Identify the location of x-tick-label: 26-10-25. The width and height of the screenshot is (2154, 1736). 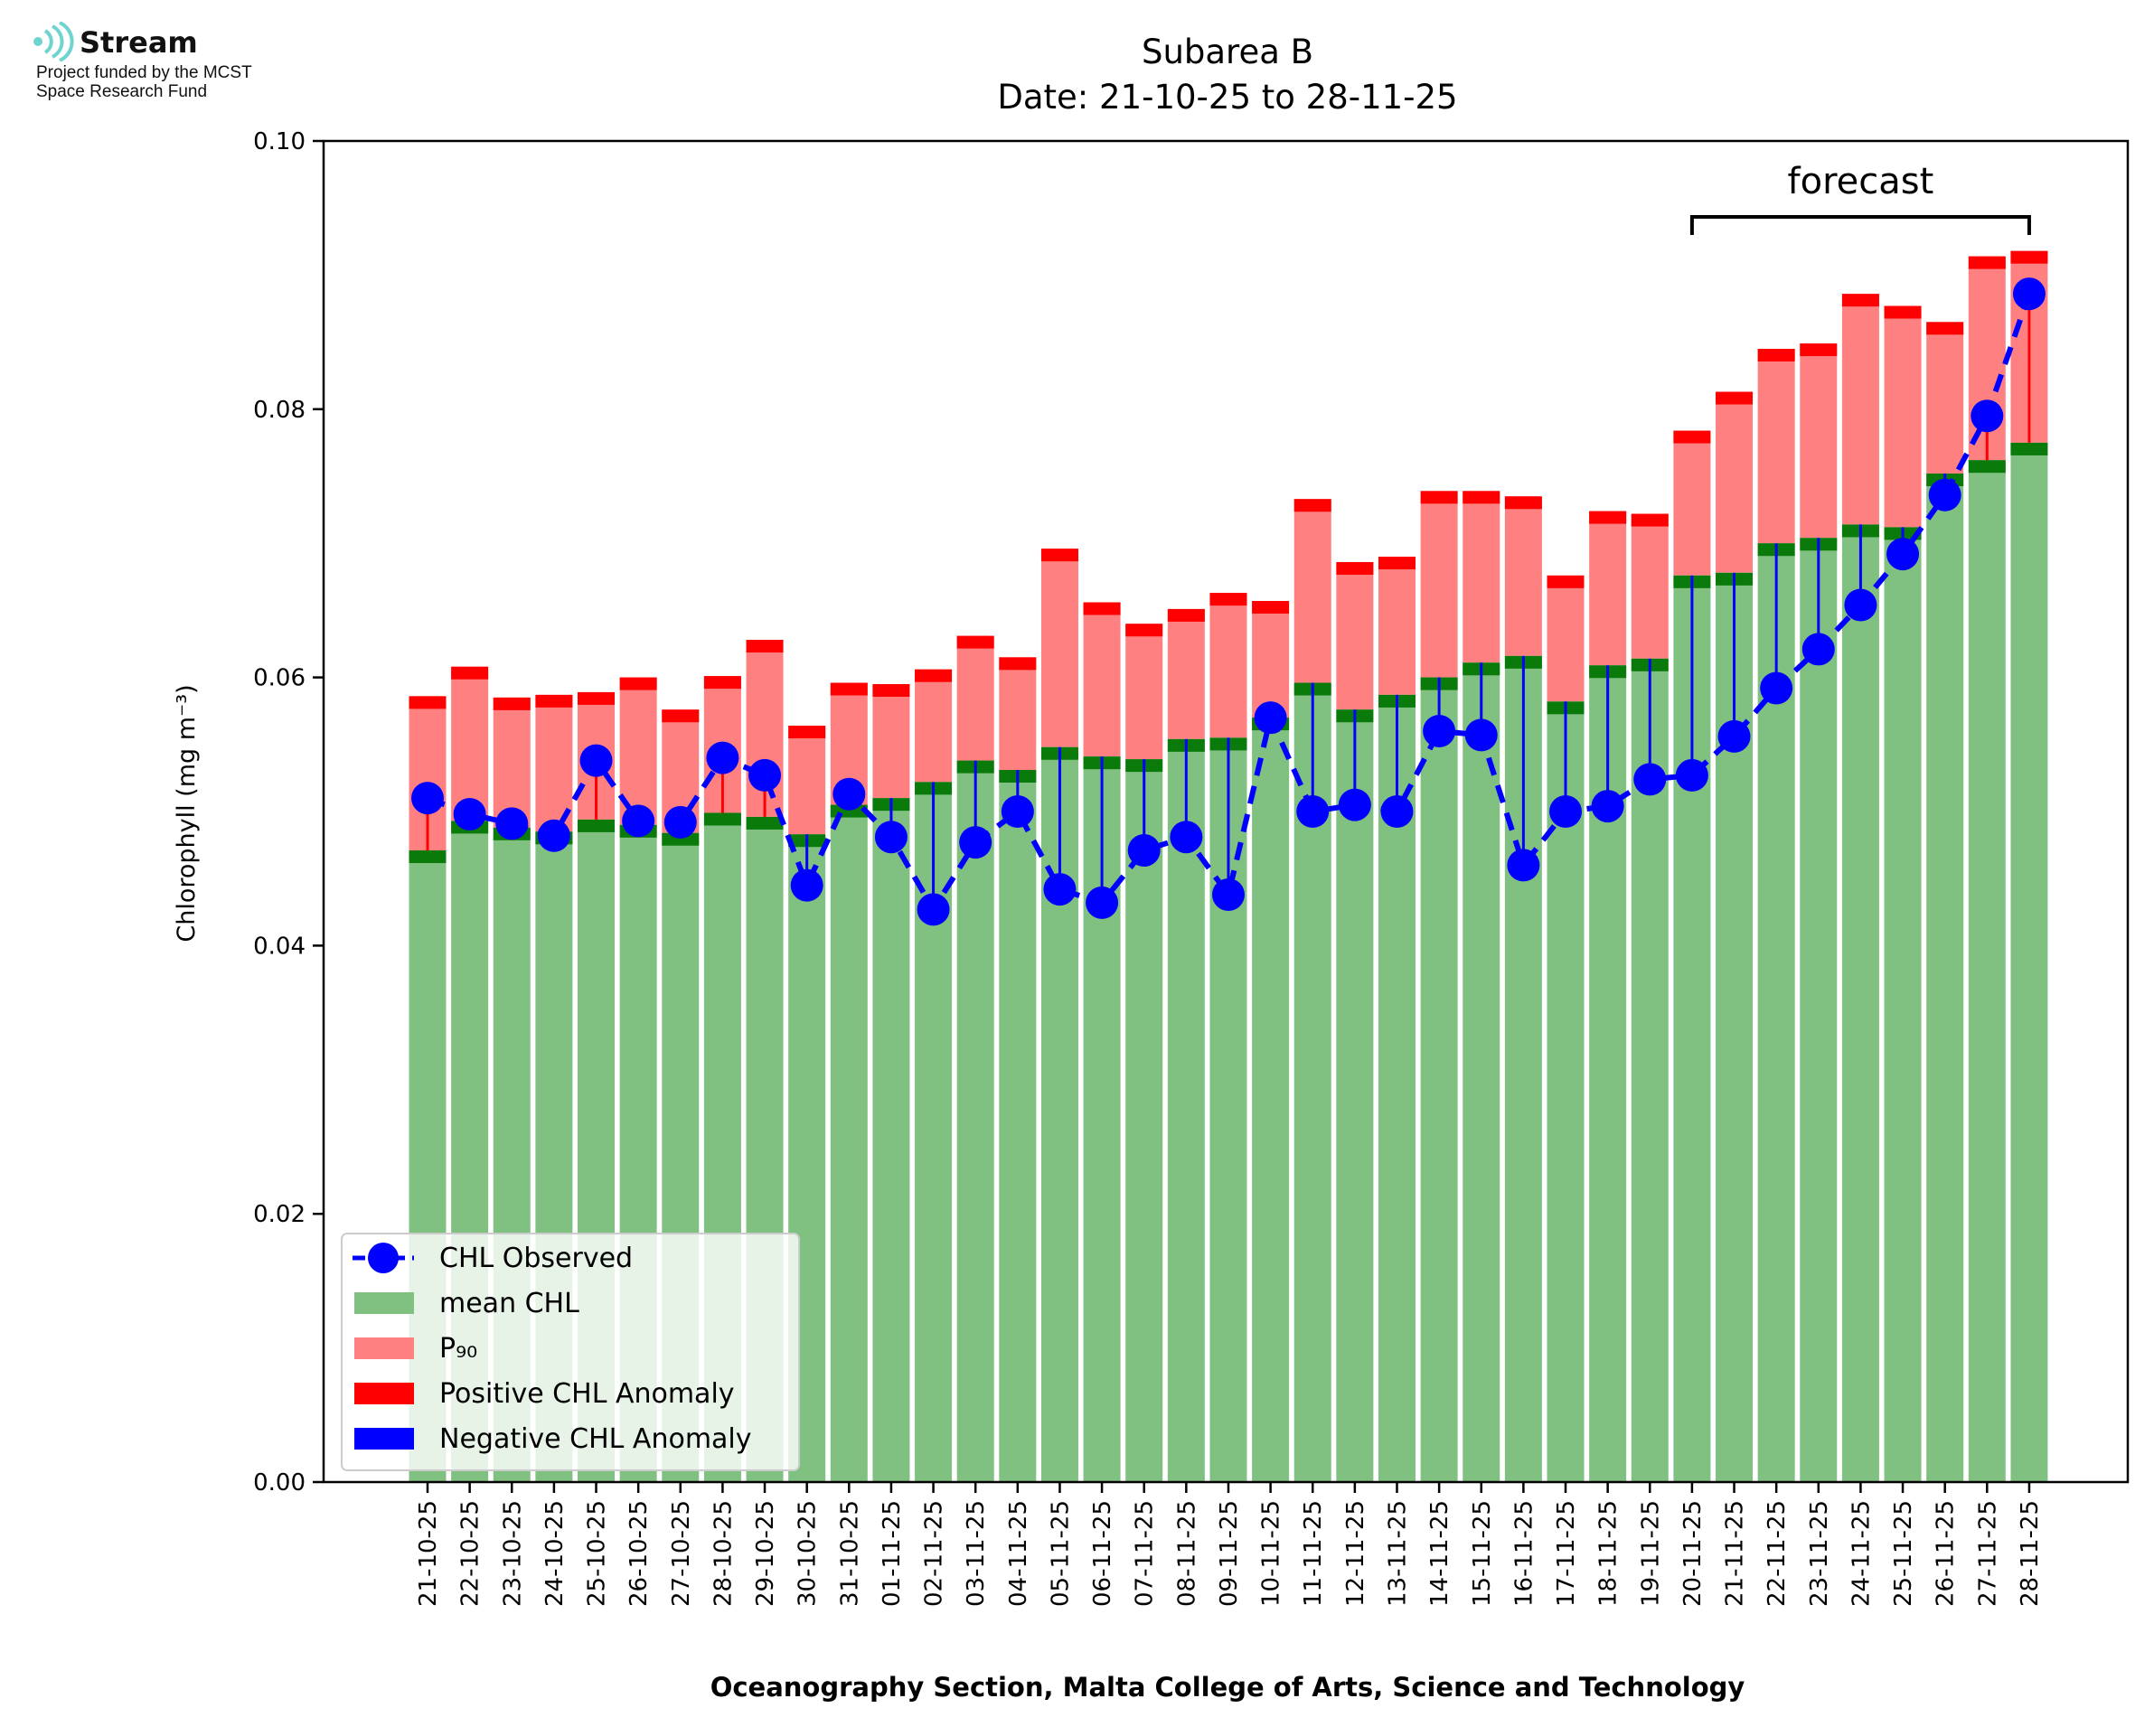
(639, 1554).